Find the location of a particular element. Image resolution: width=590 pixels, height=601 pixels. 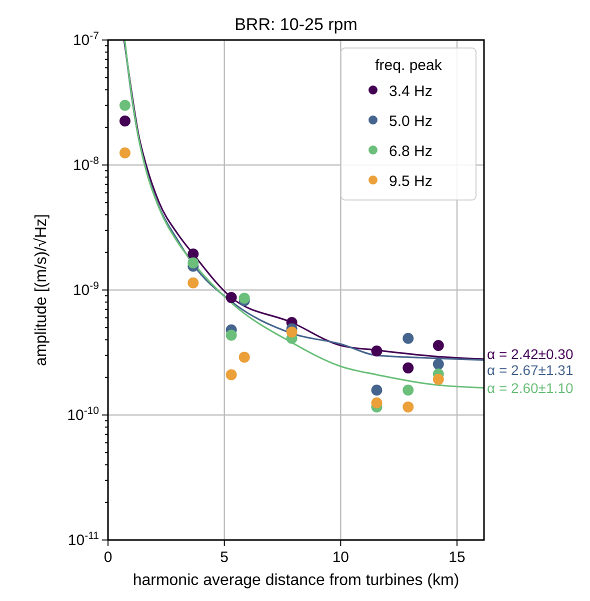

legend-label: 3.4 Hz is located at coordinates (410, 91).